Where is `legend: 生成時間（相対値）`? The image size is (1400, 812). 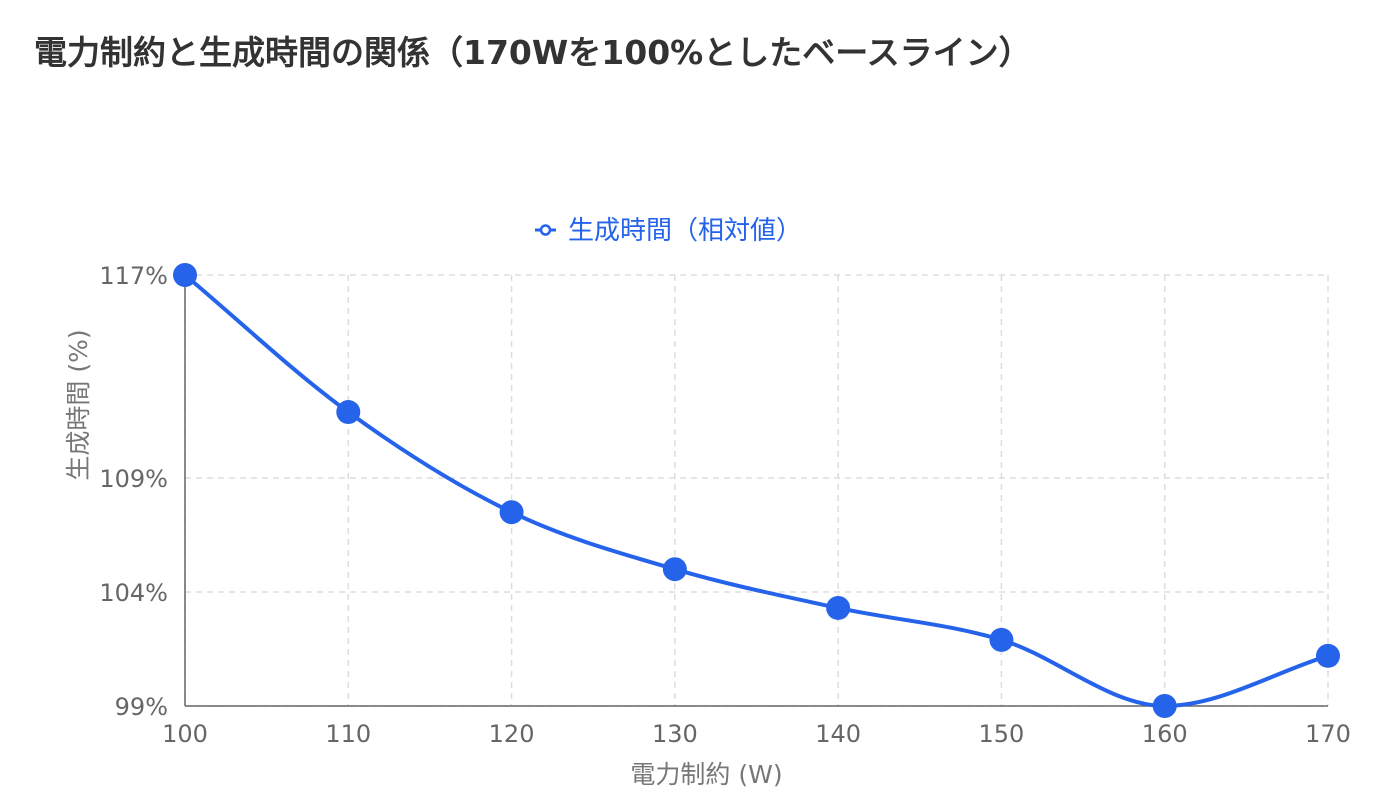 legend: 生成時間（相対値） is located at coordinates (668, 231).